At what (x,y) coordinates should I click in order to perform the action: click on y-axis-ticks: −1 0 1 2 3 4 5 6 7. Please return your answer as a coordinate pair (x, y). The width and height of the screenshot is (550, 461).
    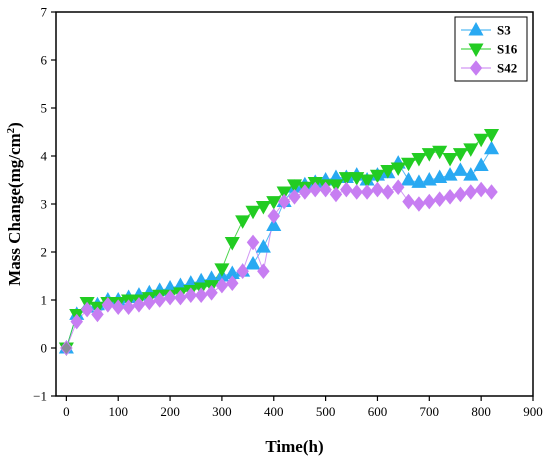
    Looking at the image, I should click on (44, 204).